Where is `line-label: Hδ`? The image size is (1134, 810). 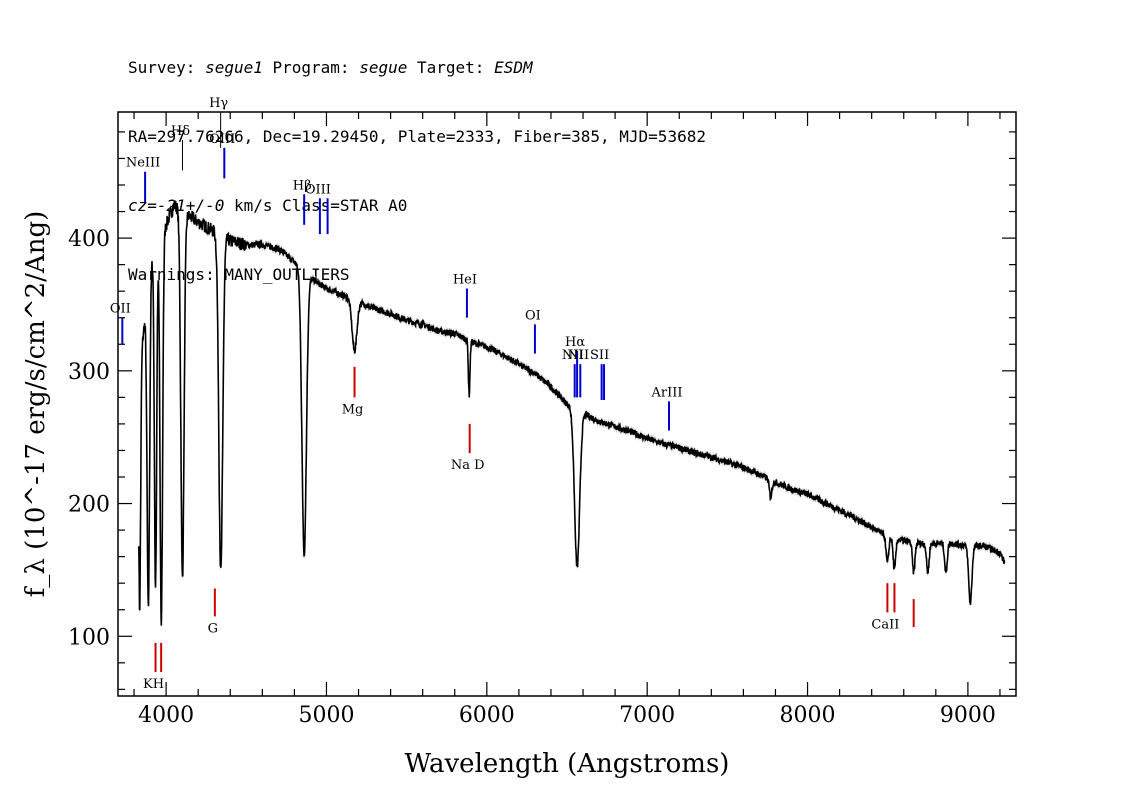 line-label: Hδ is located at coordinates (180, 131).